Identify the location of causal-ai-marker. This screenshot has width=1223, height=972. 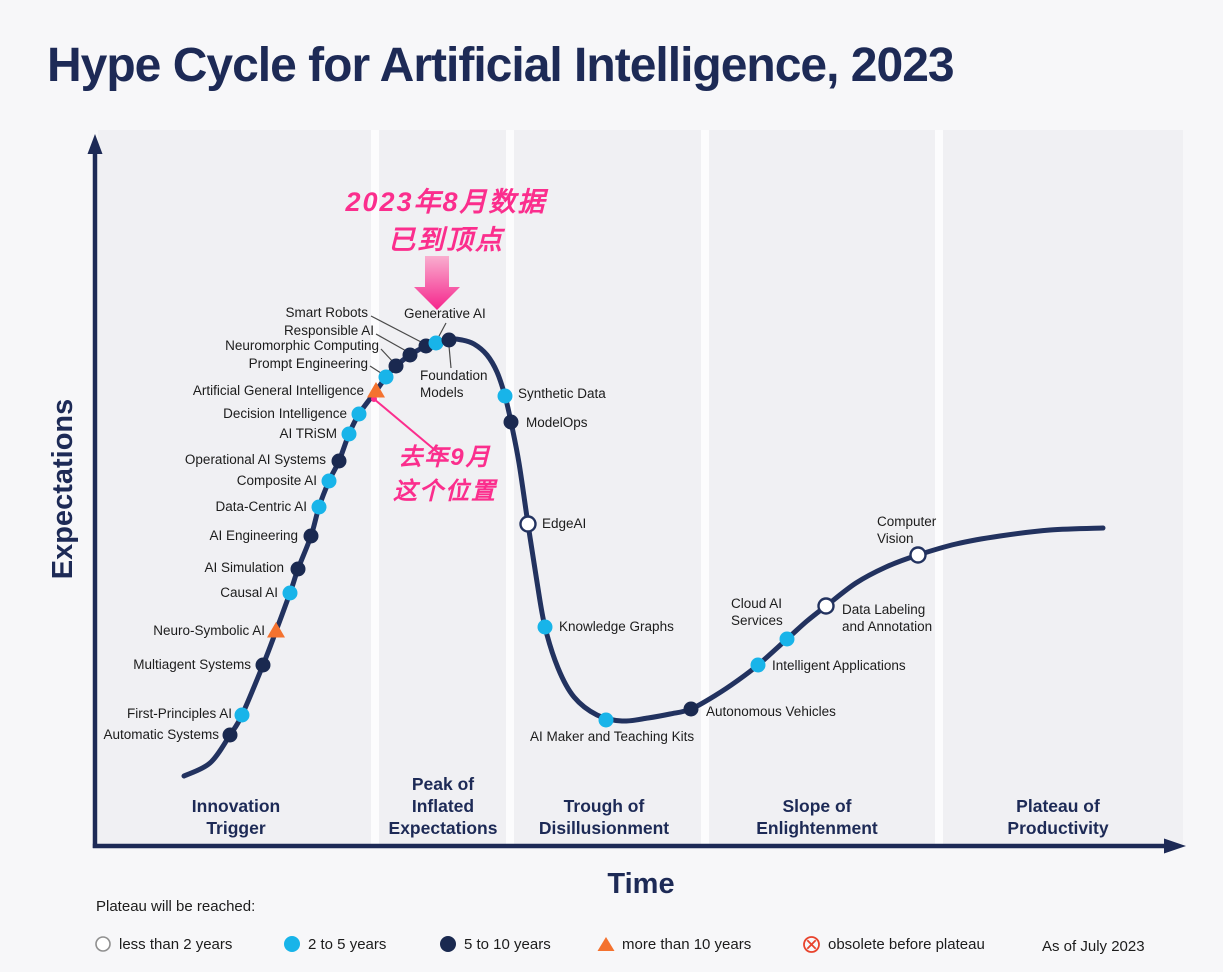
(290, 593).